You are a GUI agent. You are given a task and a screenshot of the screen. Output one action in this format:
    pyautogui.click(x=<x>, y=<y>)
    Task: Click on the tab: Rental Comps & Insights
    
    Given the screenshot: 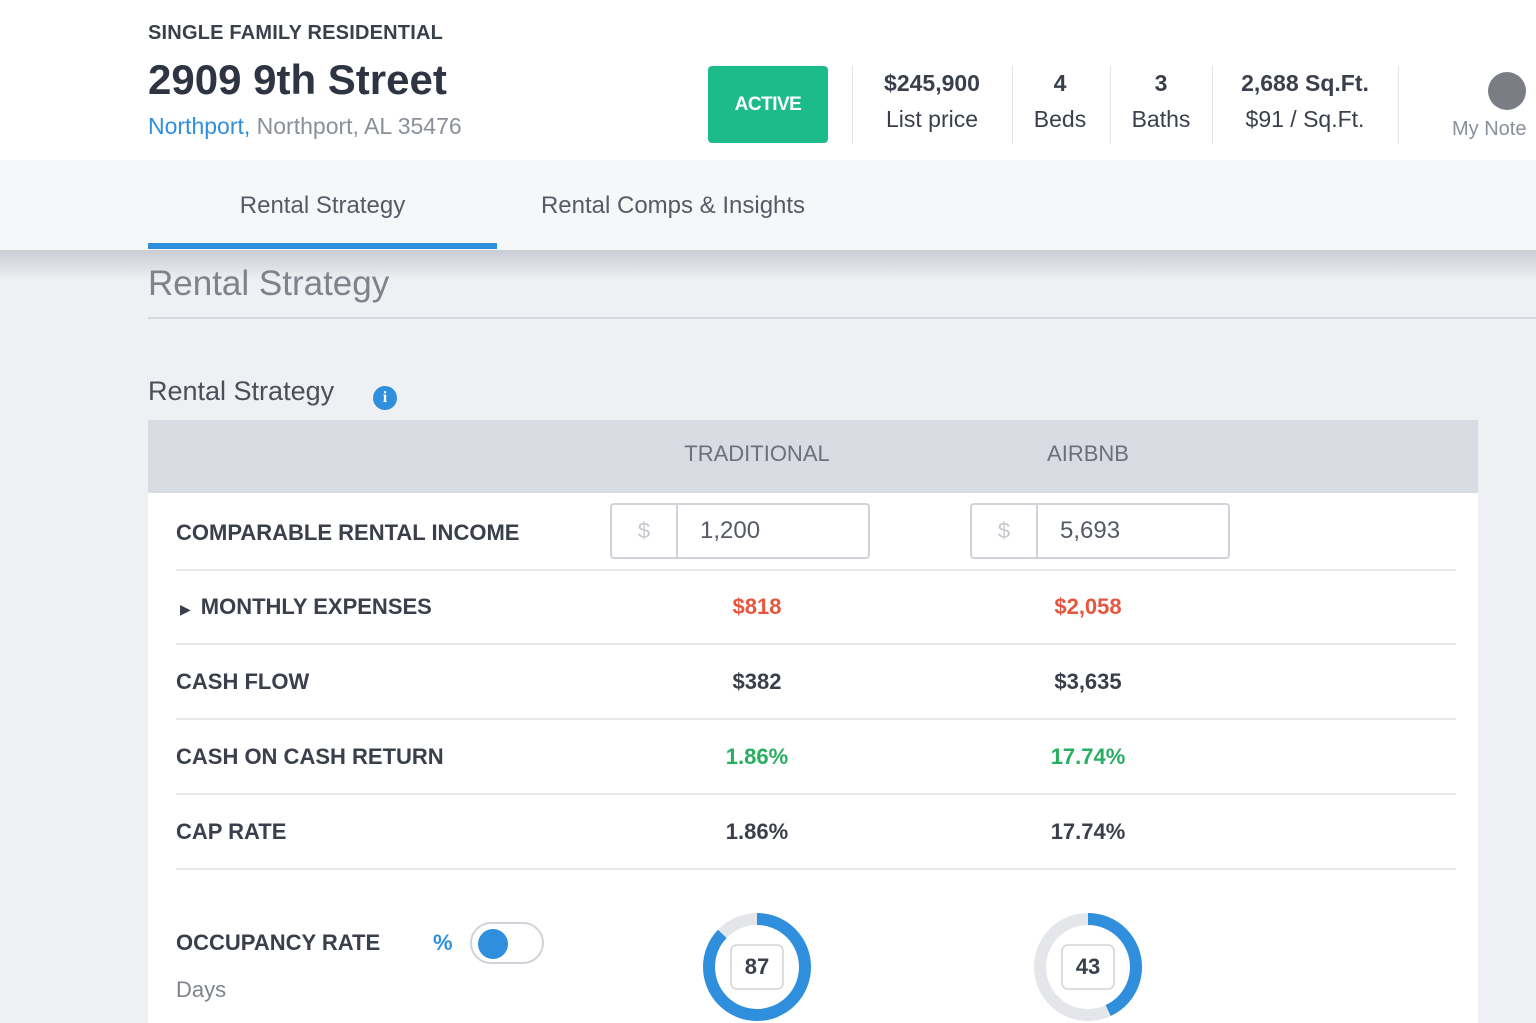 What is the action you would take?
    pyautogui.click(x=673, y=205)
    